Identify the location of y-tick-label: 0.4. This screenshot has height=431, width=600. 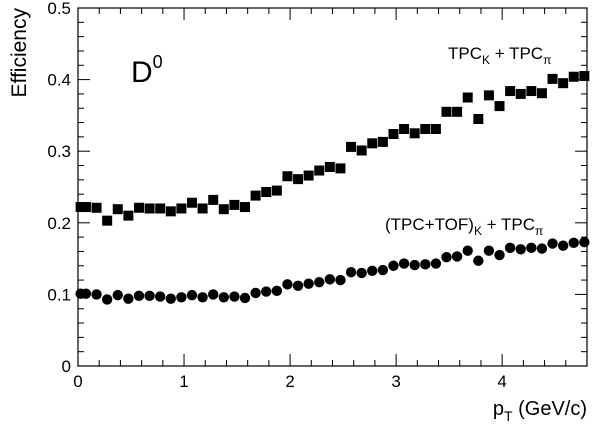
(59, 80).